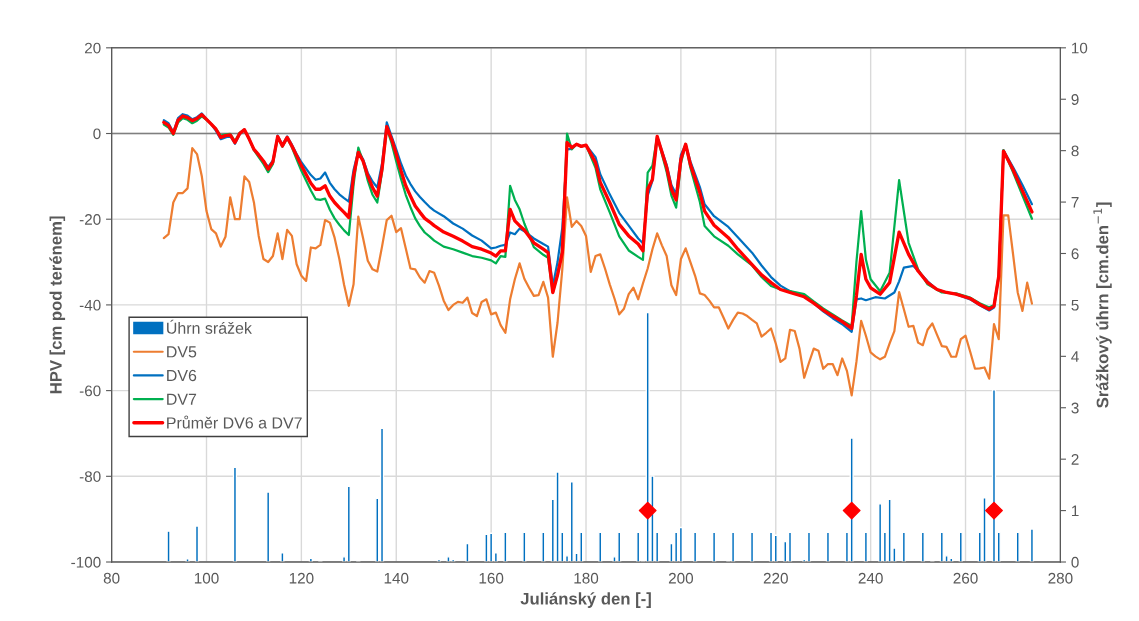 Image resolution: width=1139 pixels, height=621 pixels. Describe the element at coordinates (92, 48) in the screenshot. I see `y-tick-label: 20` at that location.